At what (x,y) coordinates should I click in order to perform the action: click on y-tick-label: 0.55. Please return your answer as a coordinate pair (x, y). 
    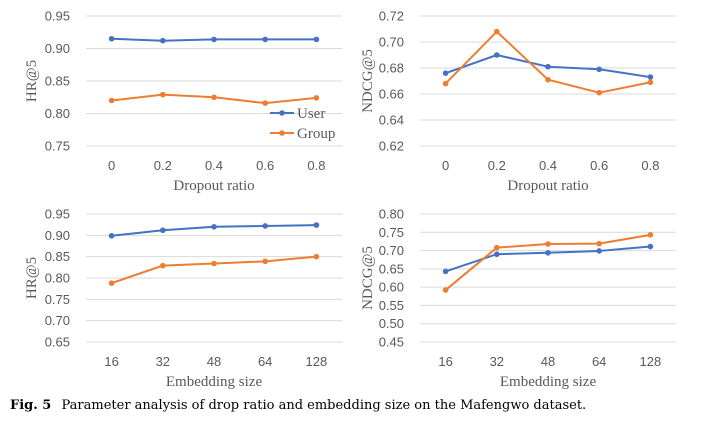
    Looking at the image, I should click on (391, 305).